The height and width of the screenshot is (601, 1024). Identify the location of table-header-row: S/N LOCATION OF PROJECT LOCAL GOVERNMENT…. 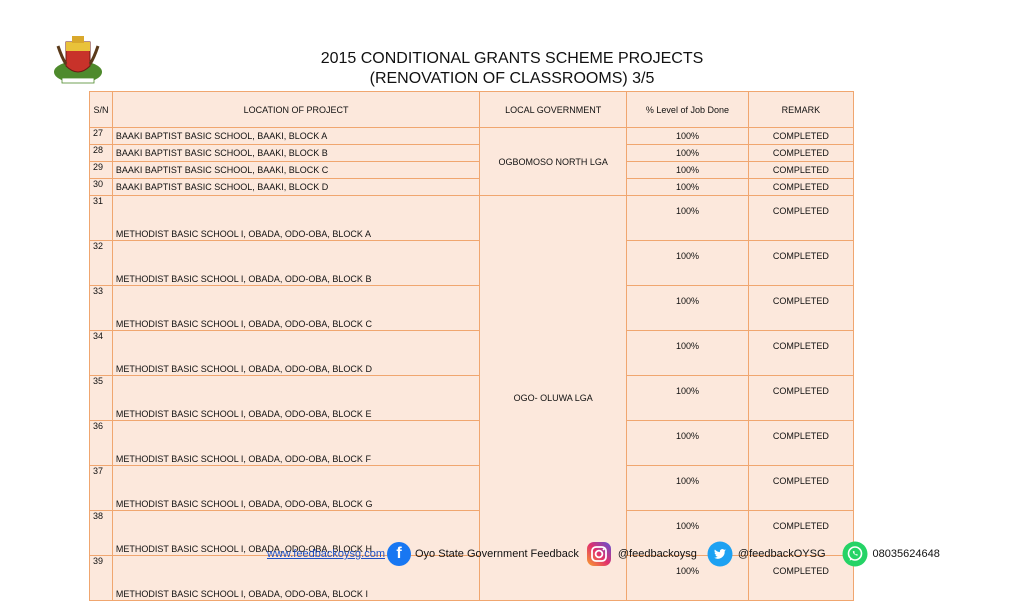
(472, 109).